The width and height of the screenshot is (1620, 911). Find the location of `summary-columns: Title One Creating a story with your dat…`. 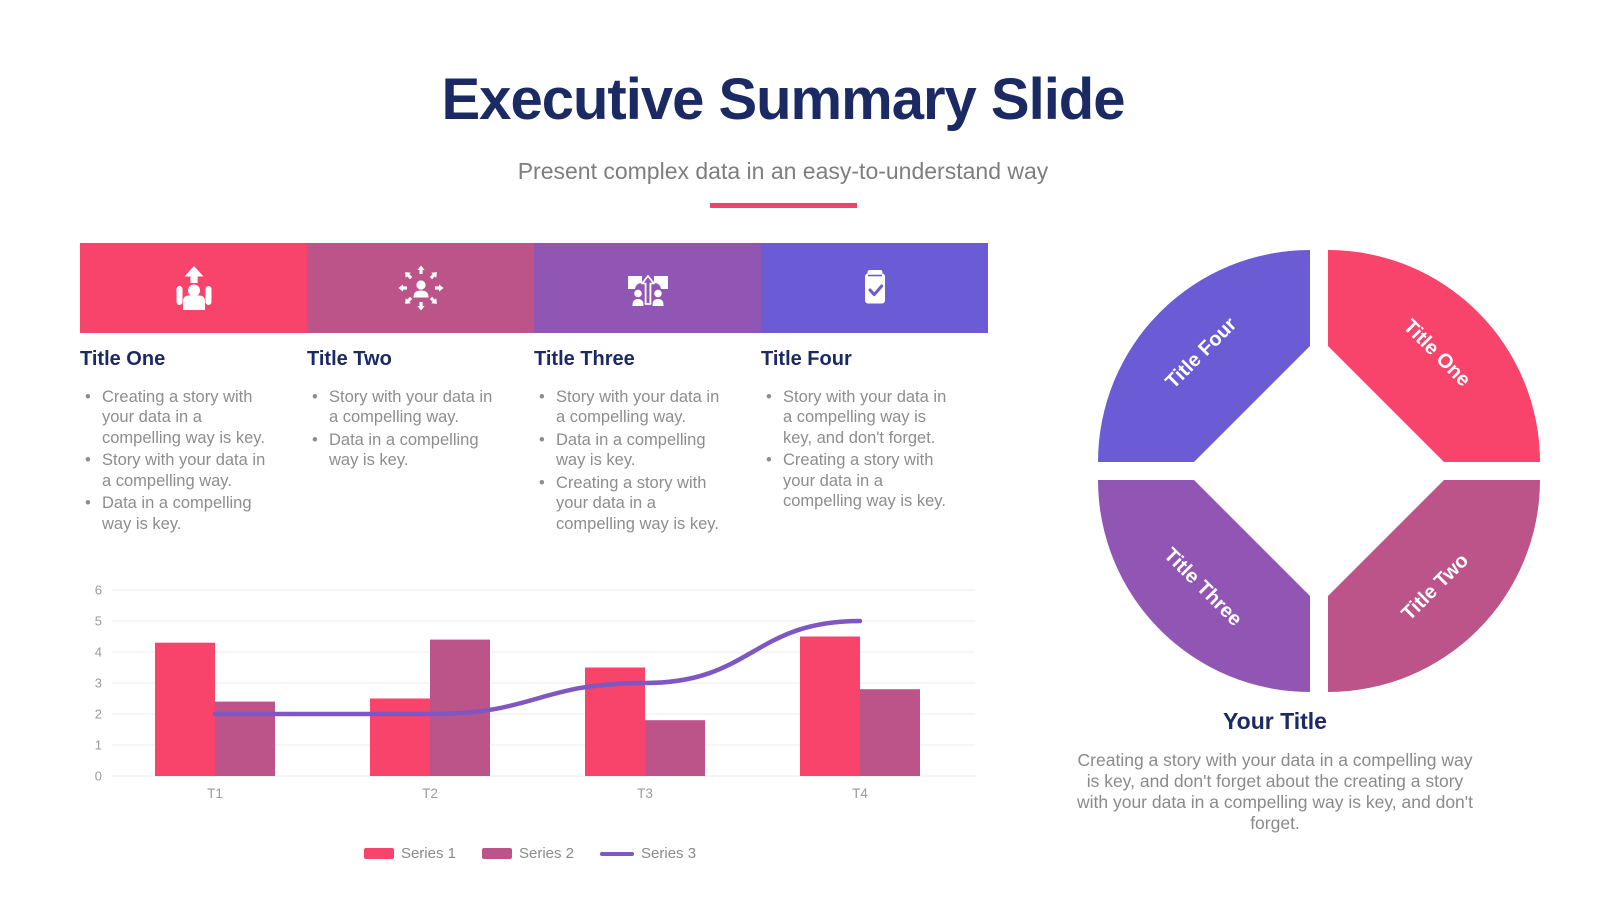

summary-columns: Title One Creating a story with your dat… is located at coordinates (534, 442).